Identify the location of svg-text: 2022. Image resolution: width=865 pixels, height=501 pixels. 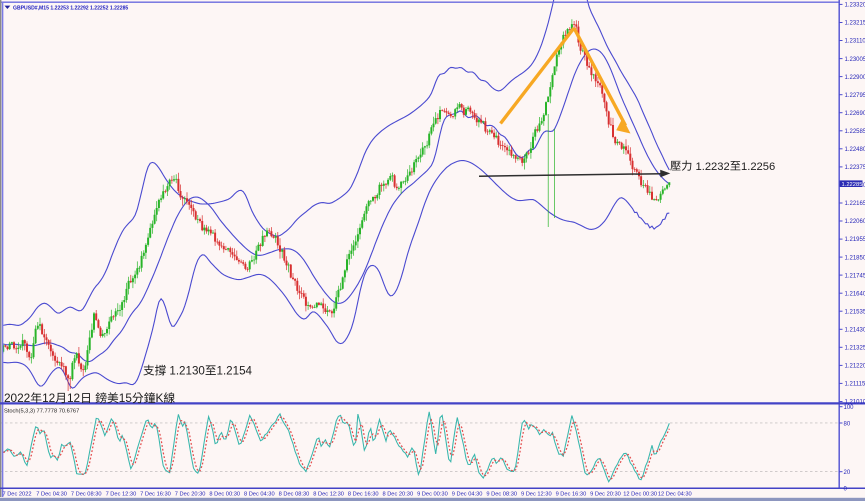
(17, 398).